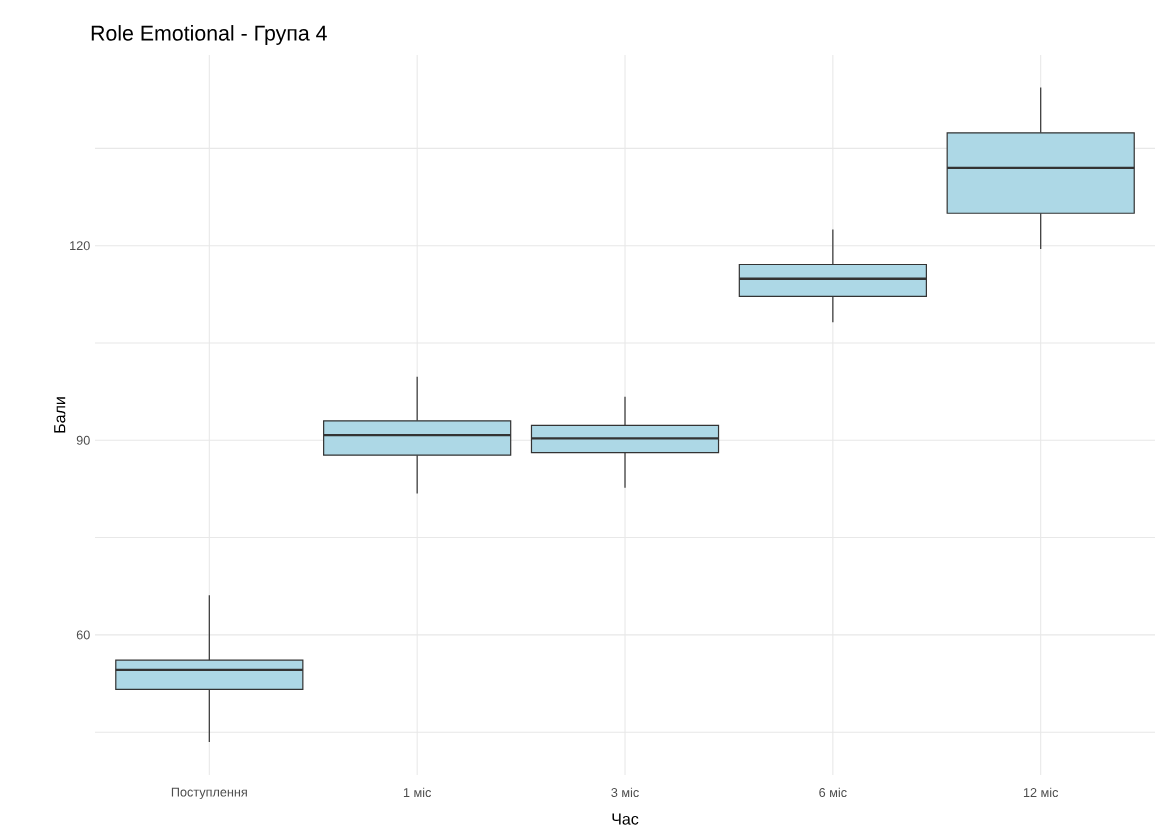 The height and width of the screenshot is (831, 1159). I want to click on x-tick-label: 12 міс, so click(1041, 792).